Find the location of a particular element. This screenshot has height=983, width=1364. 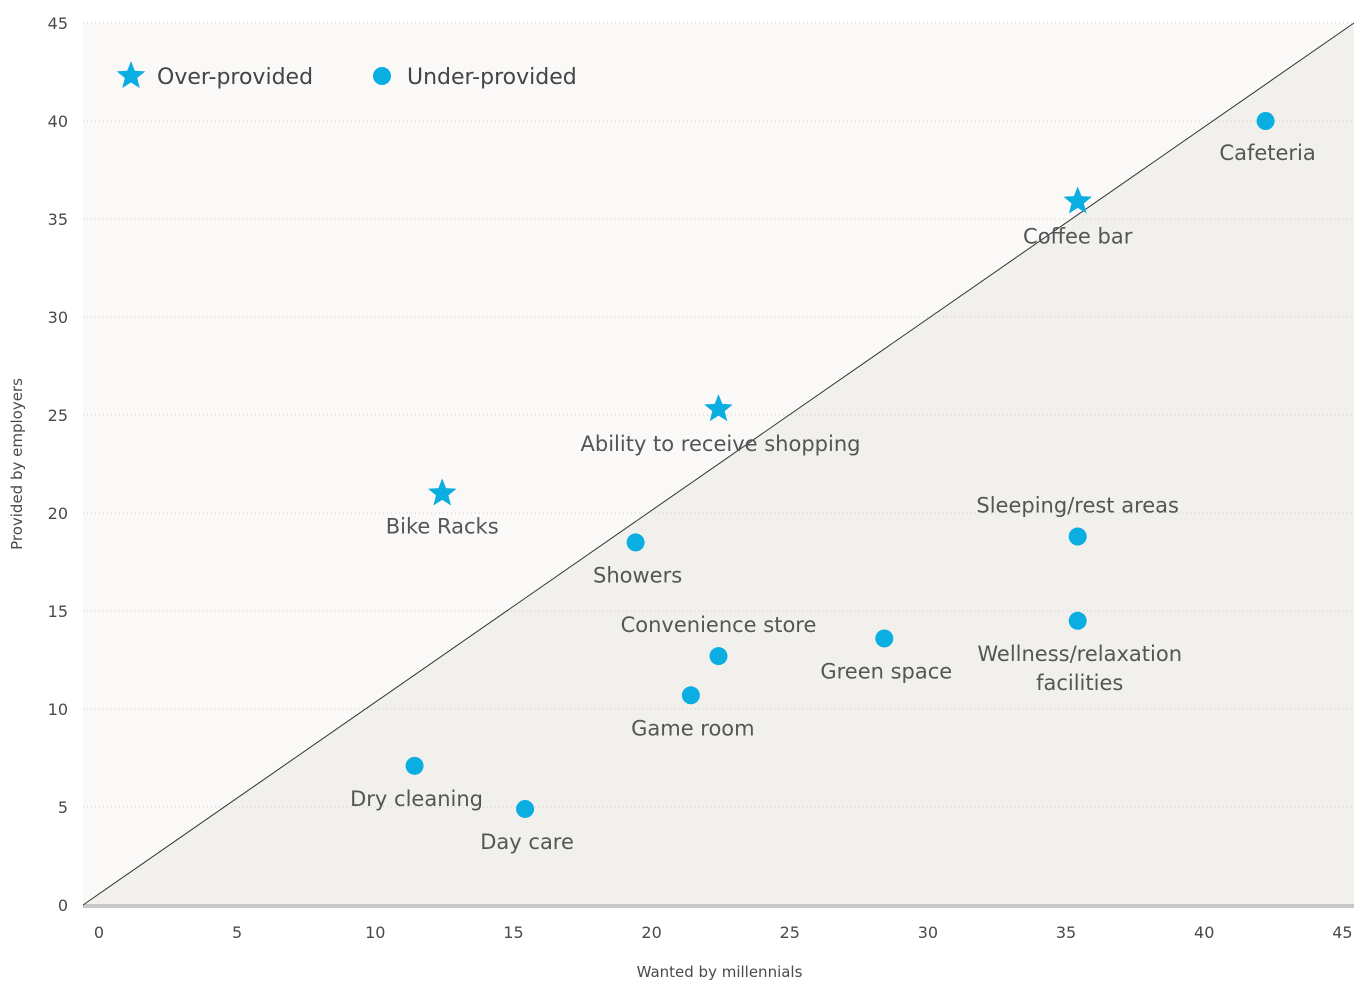

point-label: Day care is located at coordinates (527, 842).